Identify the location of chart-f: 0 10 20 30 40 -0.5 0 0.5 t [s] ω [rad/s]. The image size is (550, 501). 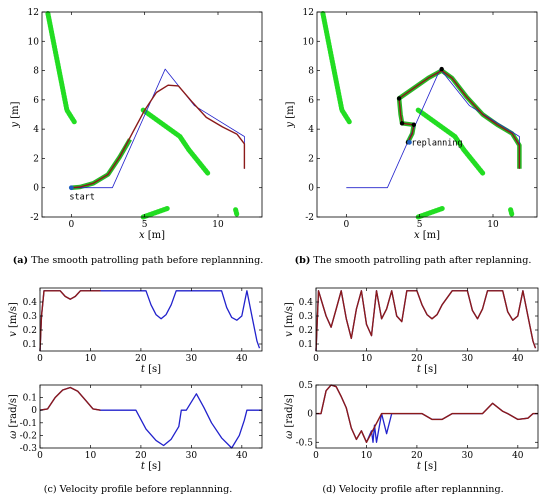
(411, 426).